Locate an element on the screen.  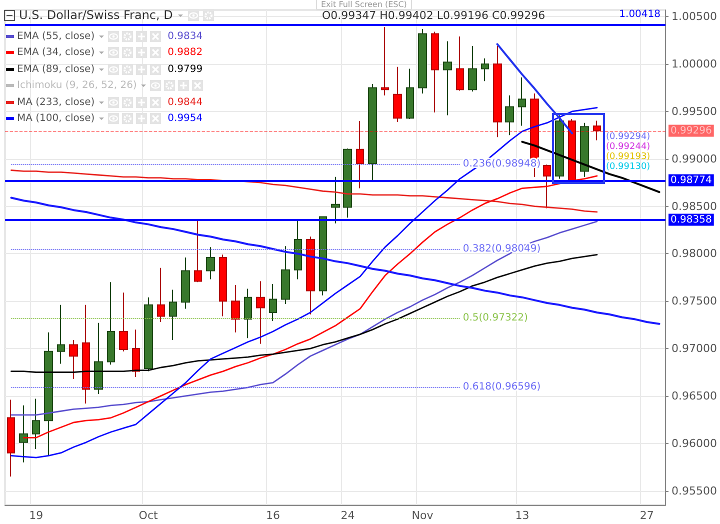
y-tick-label: 0.98500 is located at coordinates (695, 206).